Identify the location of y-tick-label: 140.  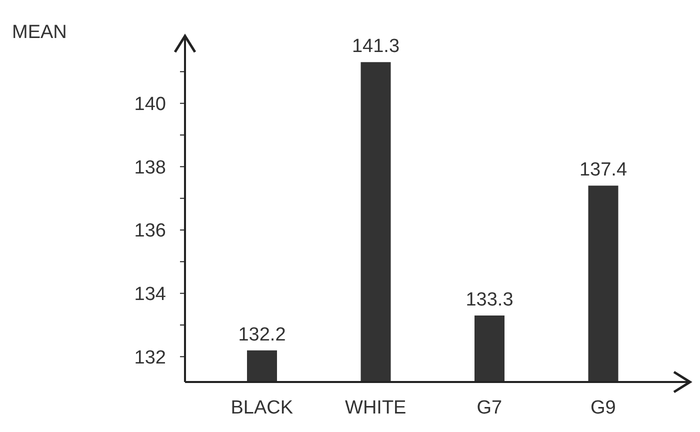
(150, 105).